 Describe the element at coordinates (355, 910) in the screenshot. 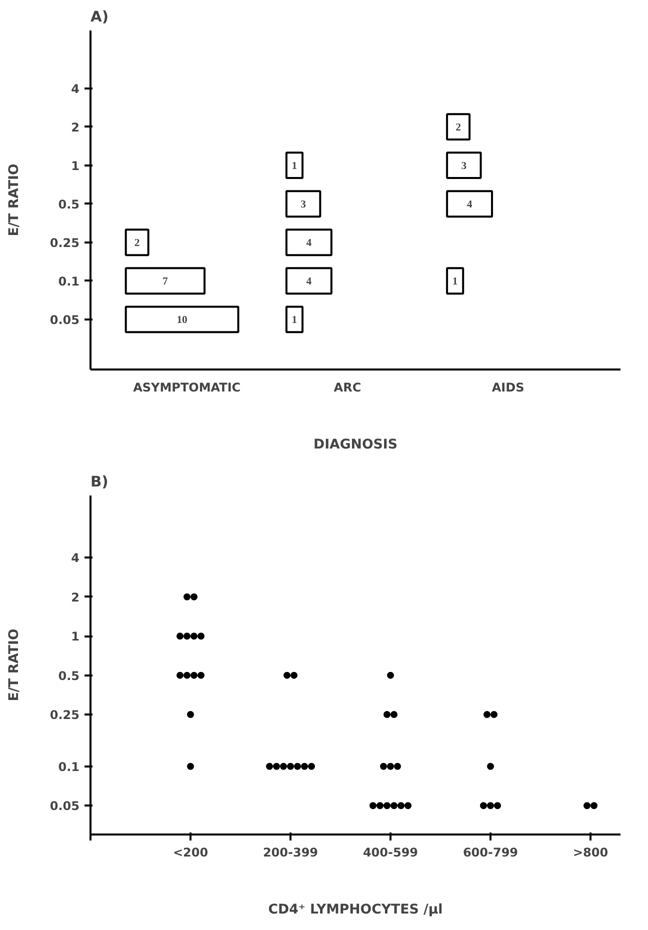

I see `x-axis-title: CD4⁺ LYMPHOCYTES /µl` at that location.